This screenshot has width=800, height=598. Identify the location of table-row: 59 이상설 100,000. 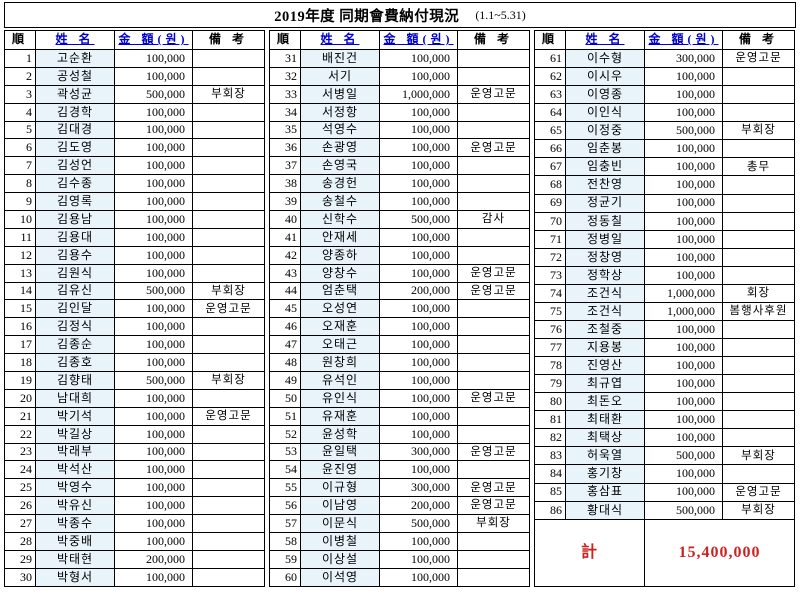
(399, 559).